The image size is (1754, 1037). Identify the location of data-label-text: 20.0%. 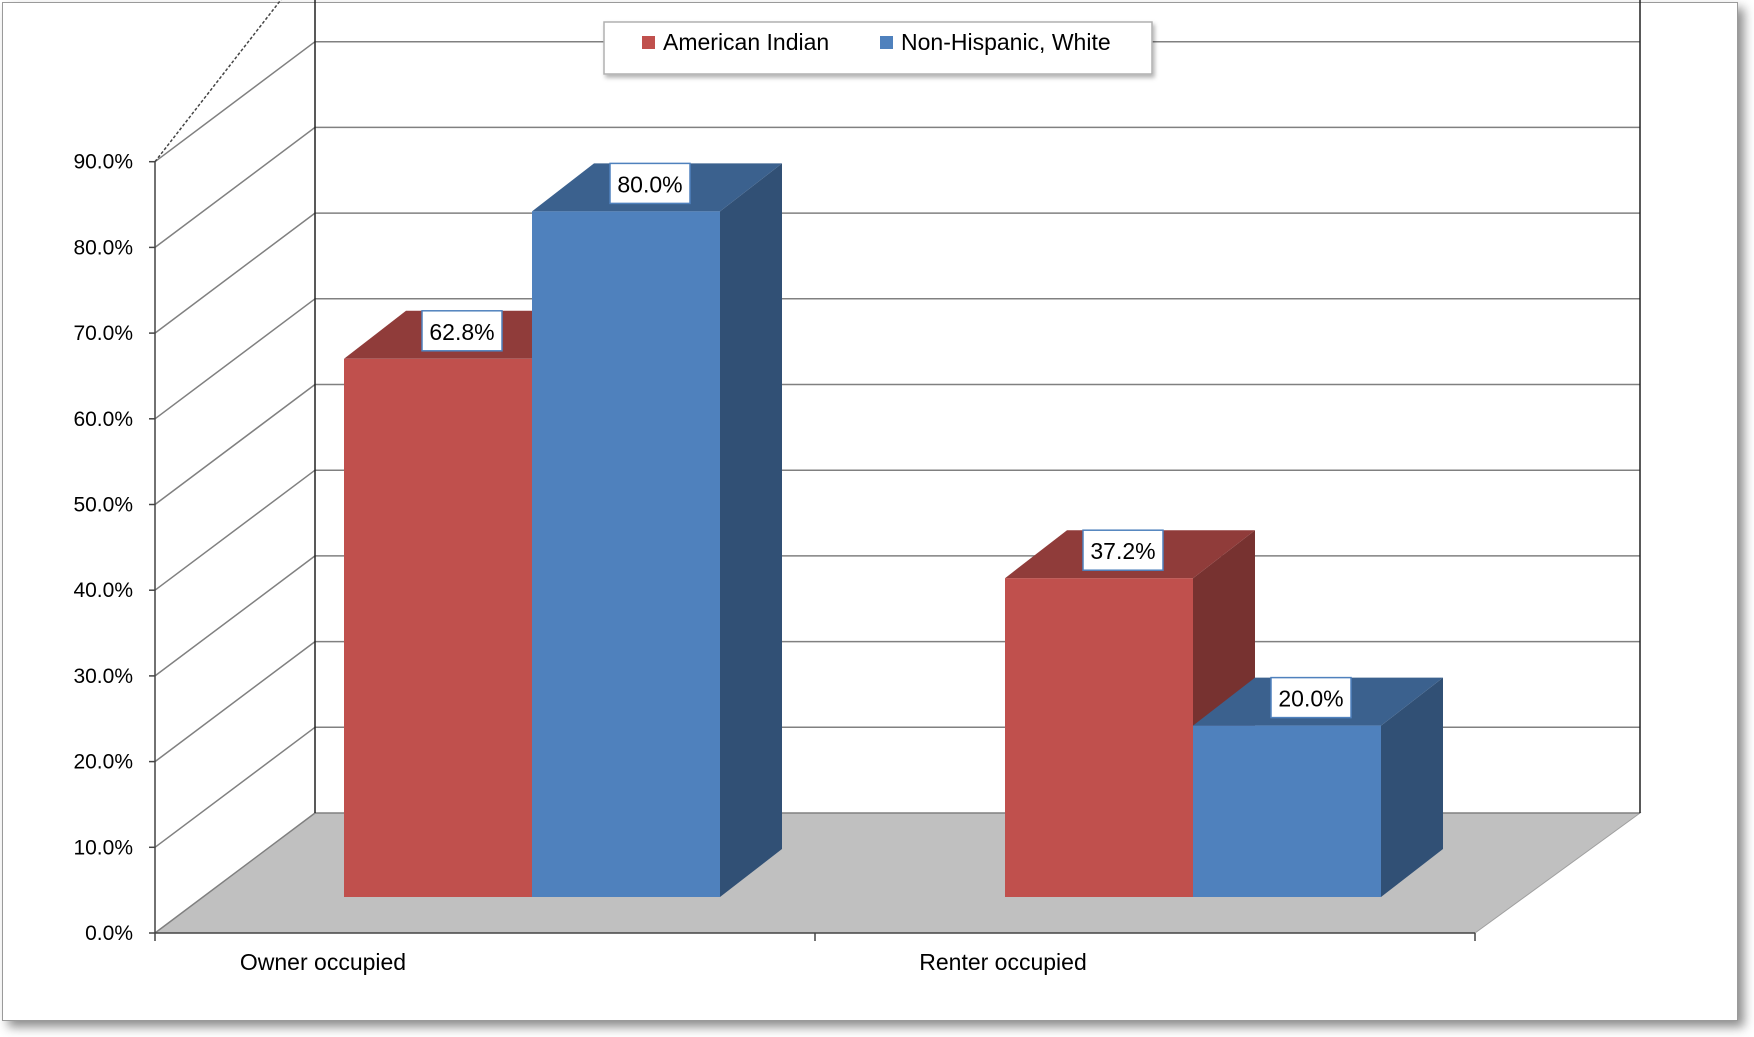
(1310, 699).